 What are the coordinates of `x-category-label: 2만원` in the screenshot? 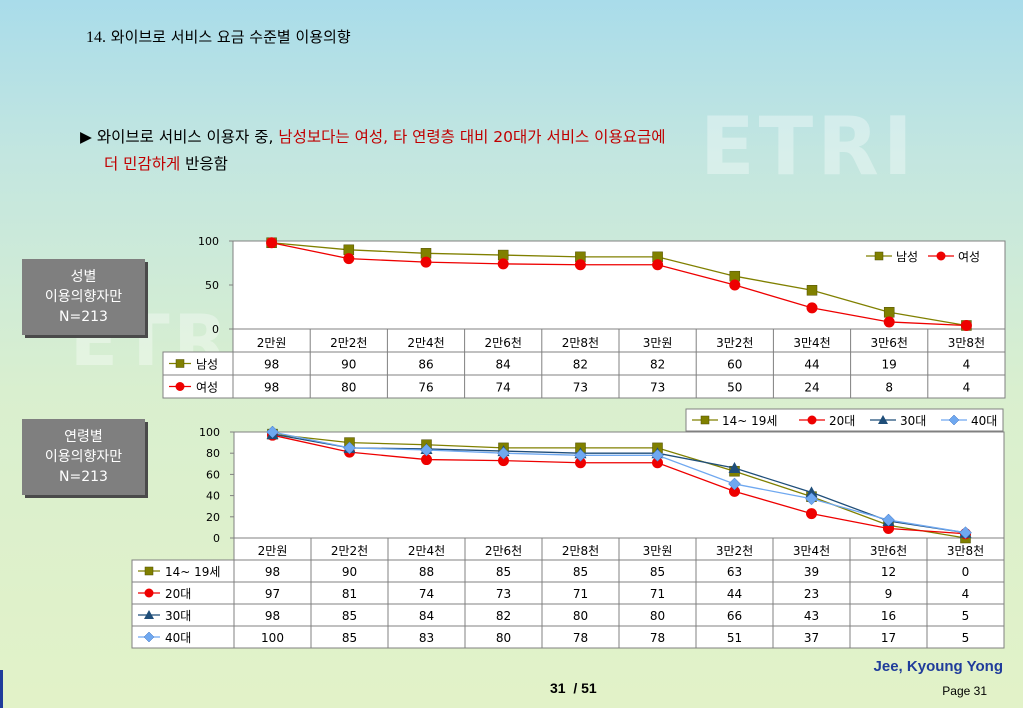 It's located at (272, 343).